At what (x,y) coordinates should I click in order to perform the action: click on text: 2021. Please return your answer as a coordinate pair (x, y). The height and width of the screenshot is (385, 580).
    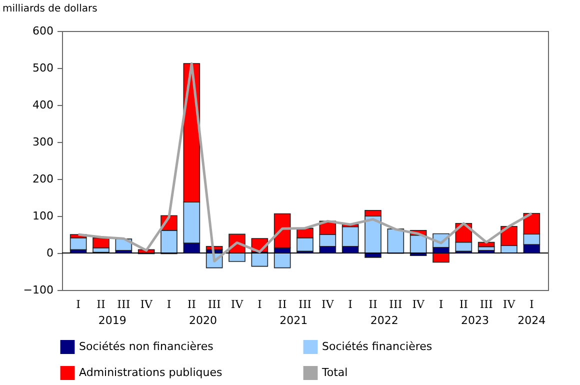
    Looking at the image, I should click on (294, 320).